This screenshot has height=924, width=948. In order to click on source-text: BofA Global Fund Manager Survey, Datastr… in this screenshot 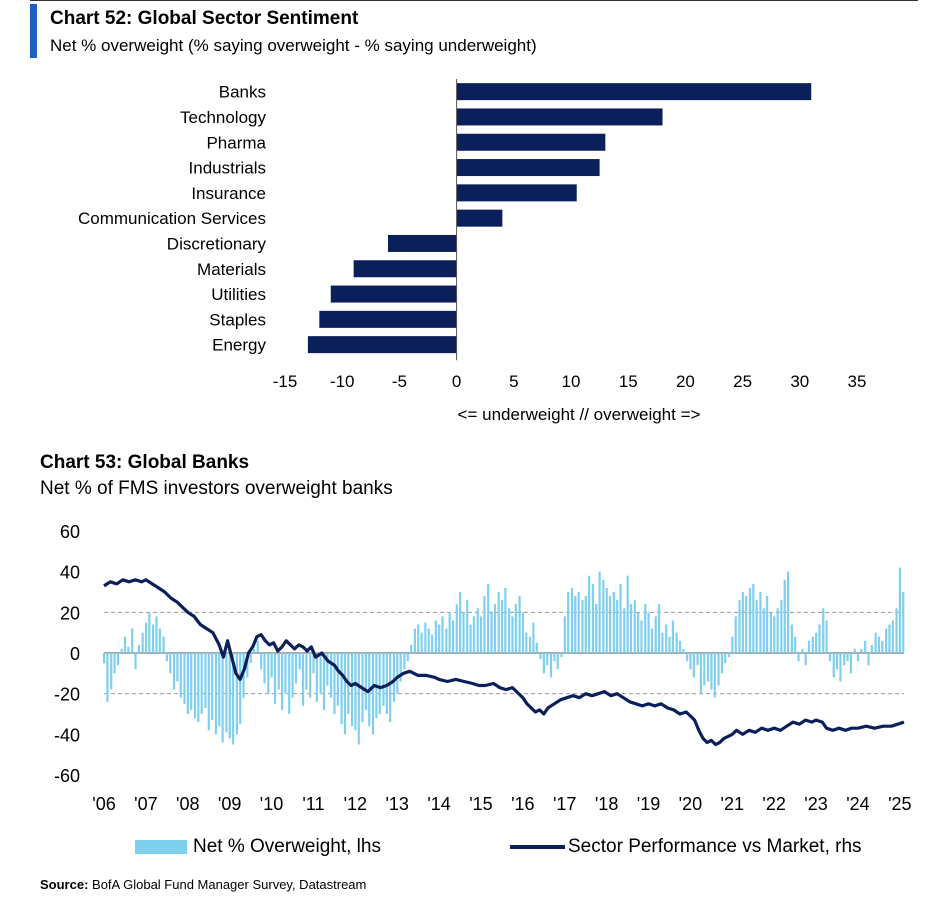, I will do `click(229, 884)`.